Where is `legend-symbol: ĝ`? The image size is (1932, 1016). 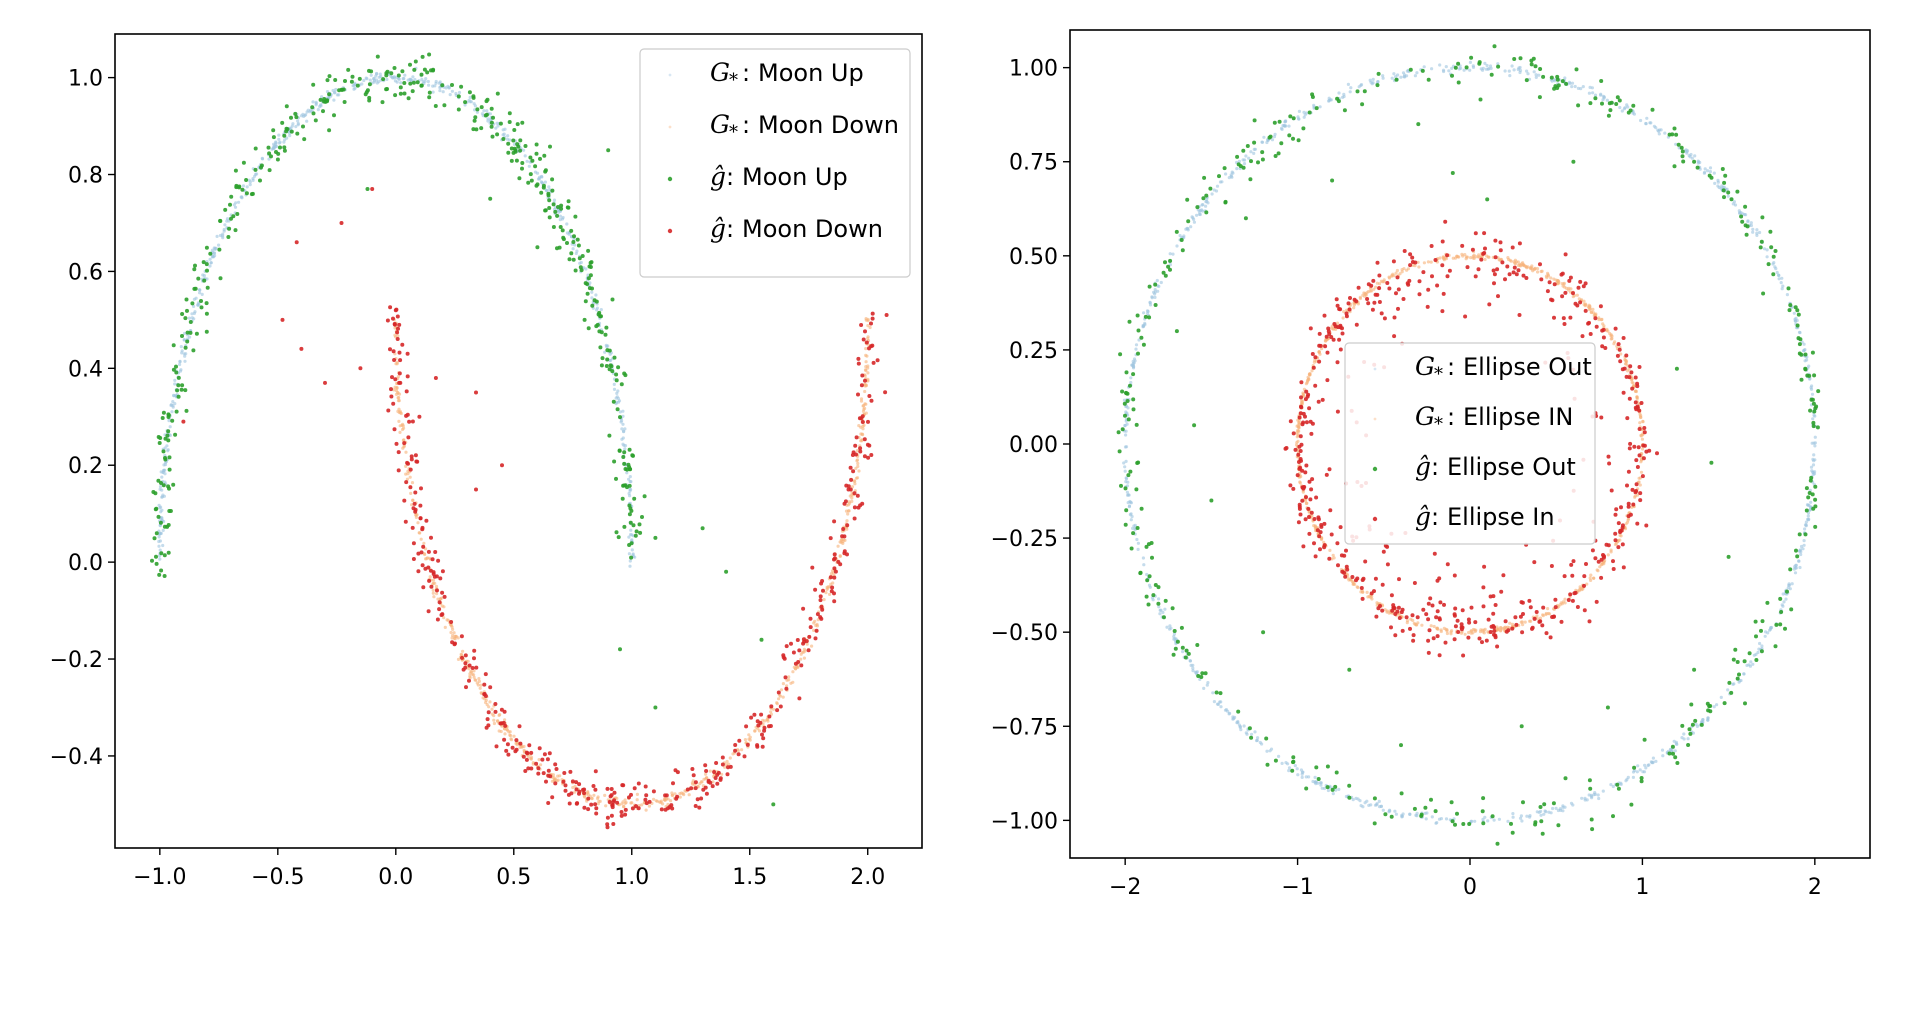
legend-symbol: ĝ is located at coordinates (1423, 466).